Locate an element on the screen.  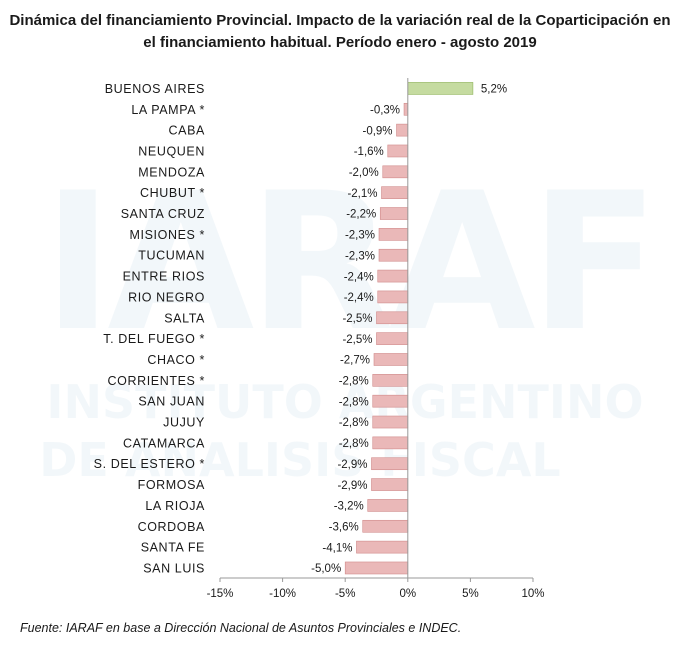
bar-santa-fe is located at coordinates (382, 547).